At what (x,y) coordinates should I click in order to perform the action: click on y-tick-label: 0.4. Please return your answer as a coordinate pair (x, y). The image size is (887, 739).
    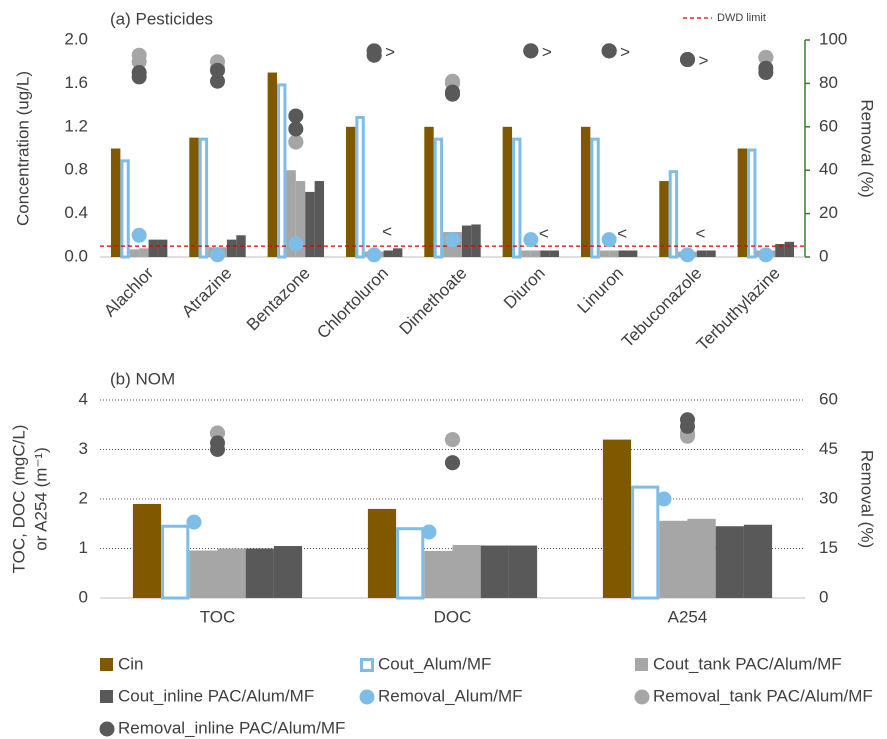
    Looking at the image, I should click on (76, 212).